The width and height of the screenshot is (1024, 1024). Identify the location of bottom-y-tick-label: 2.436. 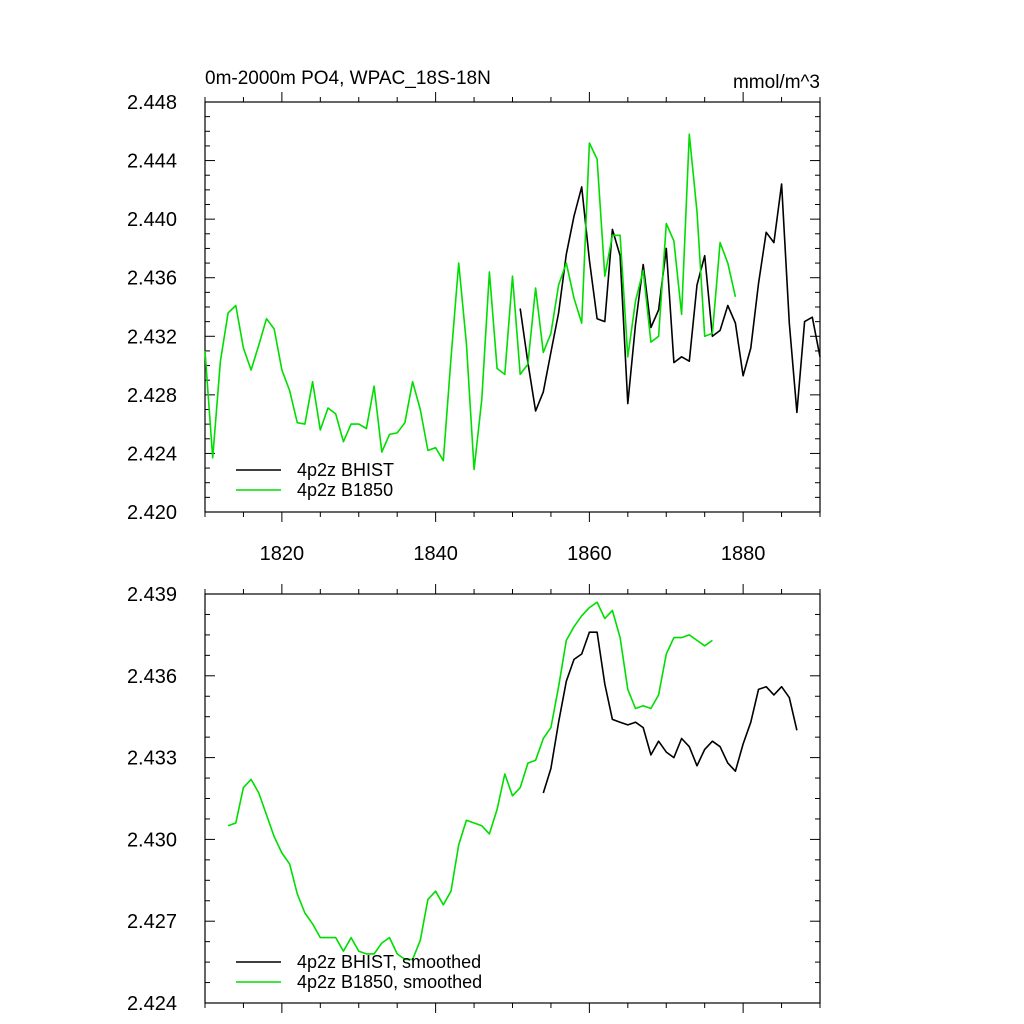
(152, 677).